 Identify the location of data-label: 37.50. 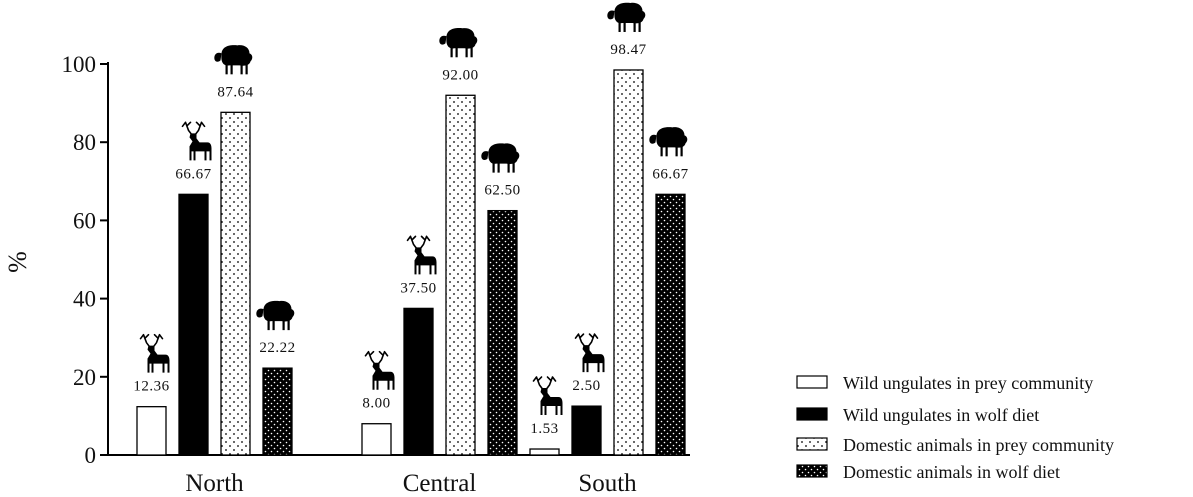
(418, 288).